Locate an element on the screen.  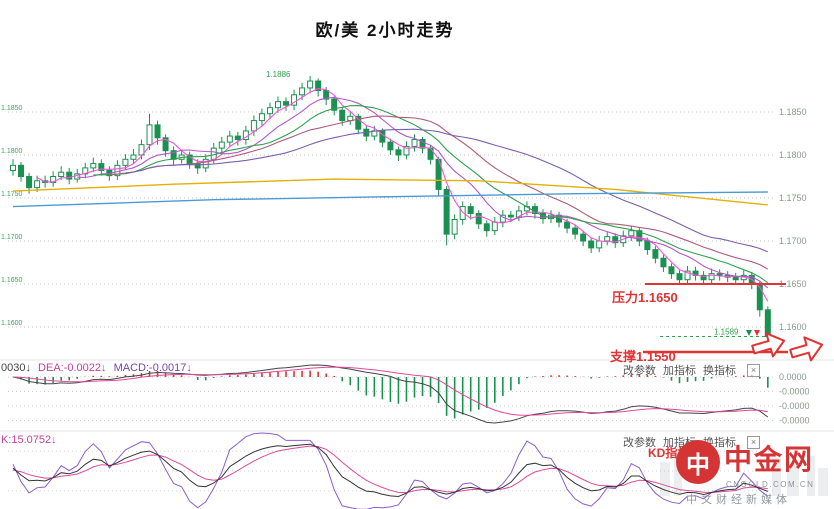
logo-glyph: 中 is located at coordinates (698, 465).